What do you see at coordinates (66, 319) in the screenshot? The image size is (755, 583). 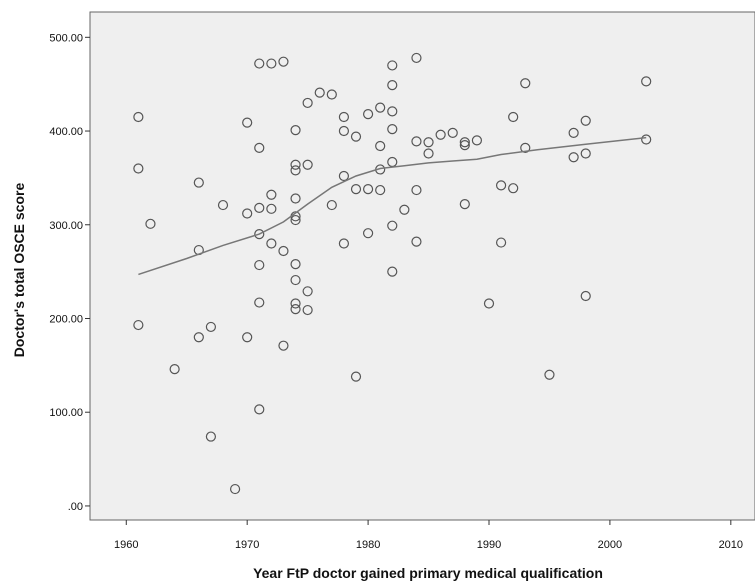 I see `y-tick-label: 200.00` at bounding box center [66, 319].